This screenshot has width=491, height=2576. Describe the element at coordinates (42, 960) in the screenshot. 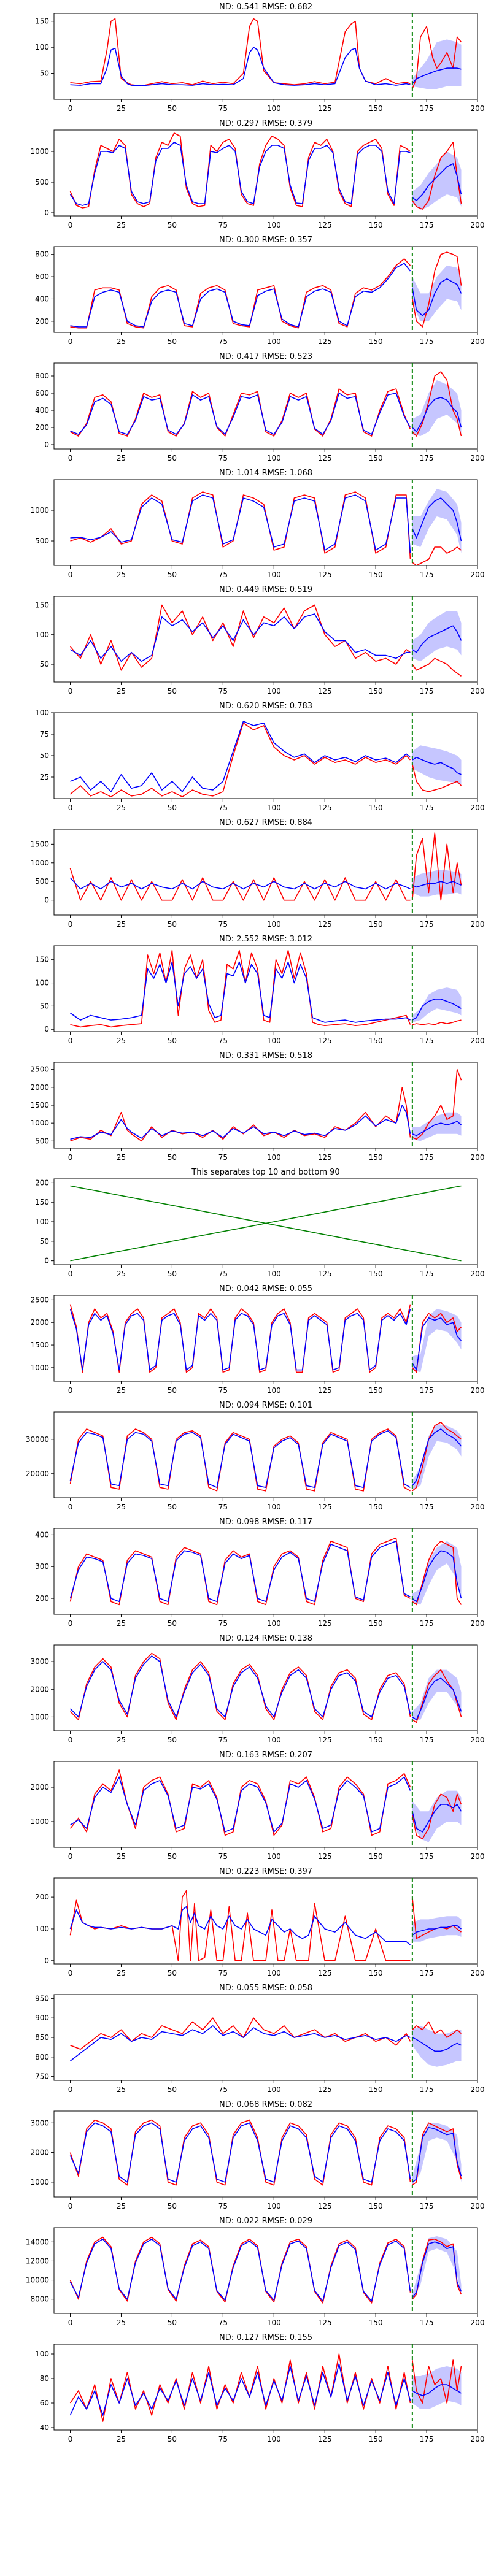

I see `y-tick-label: 150` at that location.